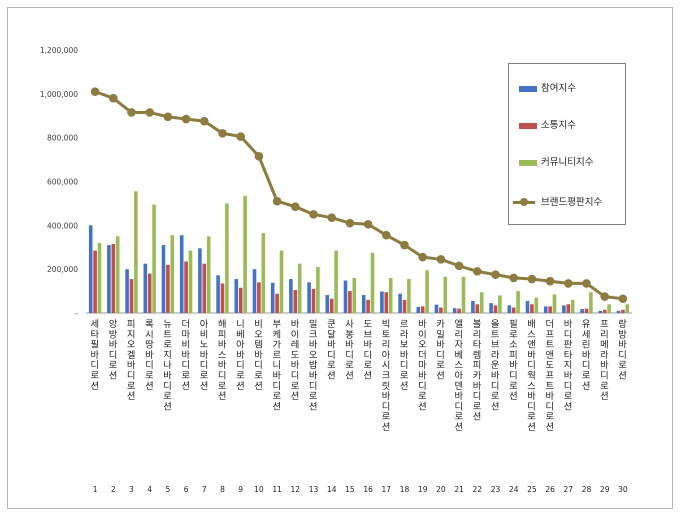  What do you see at coordinates (62, 269) in the screenshot?
I see `y-tick-label: 200,000` at bounding box center [62, 269].